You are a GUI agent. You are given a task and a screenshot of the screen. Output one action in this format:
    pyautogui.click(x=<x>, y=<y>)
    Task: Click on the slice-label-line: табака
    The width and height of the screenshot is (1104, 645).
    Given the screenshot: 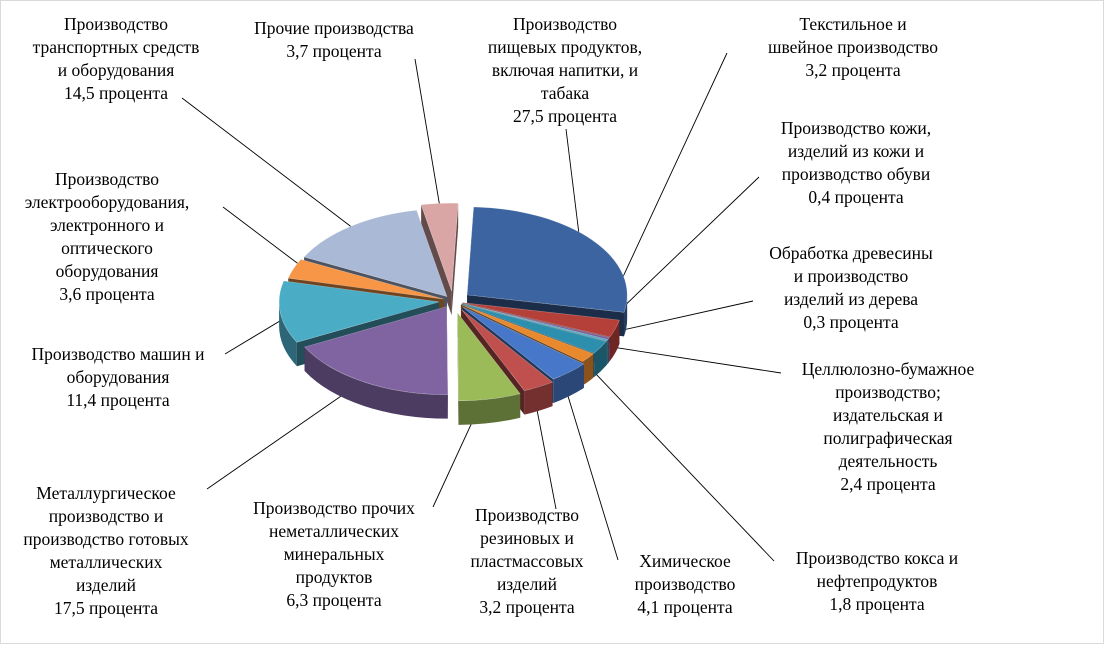 What is the action you would take?
    pyautogui.click(x=565, y=93)
    